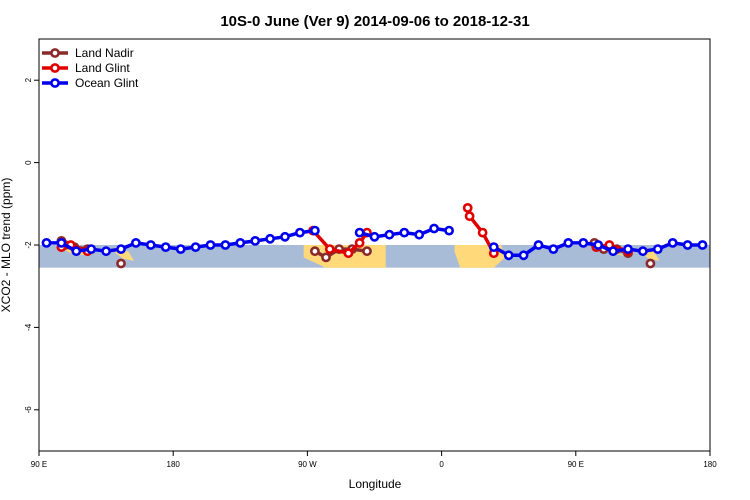  I want to click on series-ocean-glint, so click(374, 242).